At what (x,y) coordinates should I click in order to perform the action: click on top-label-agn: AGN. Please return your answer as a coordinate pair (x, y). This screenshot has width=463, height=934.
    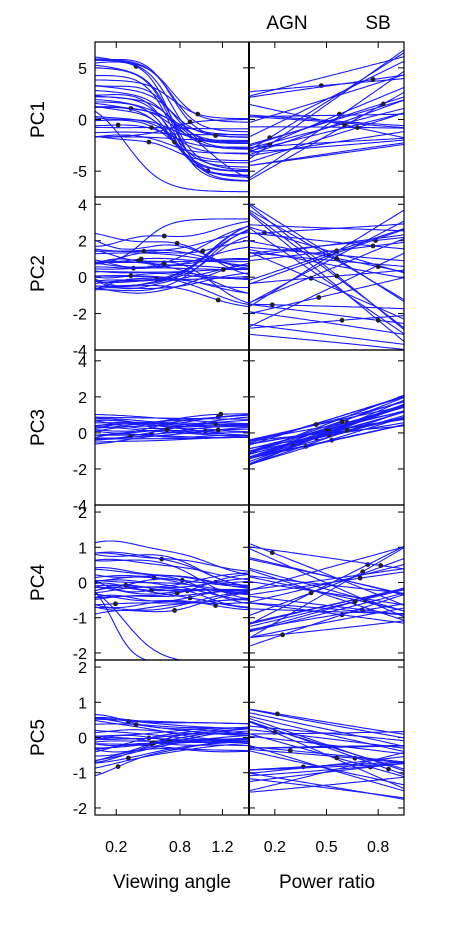
    Looking at the image, I should click on (286, 23).